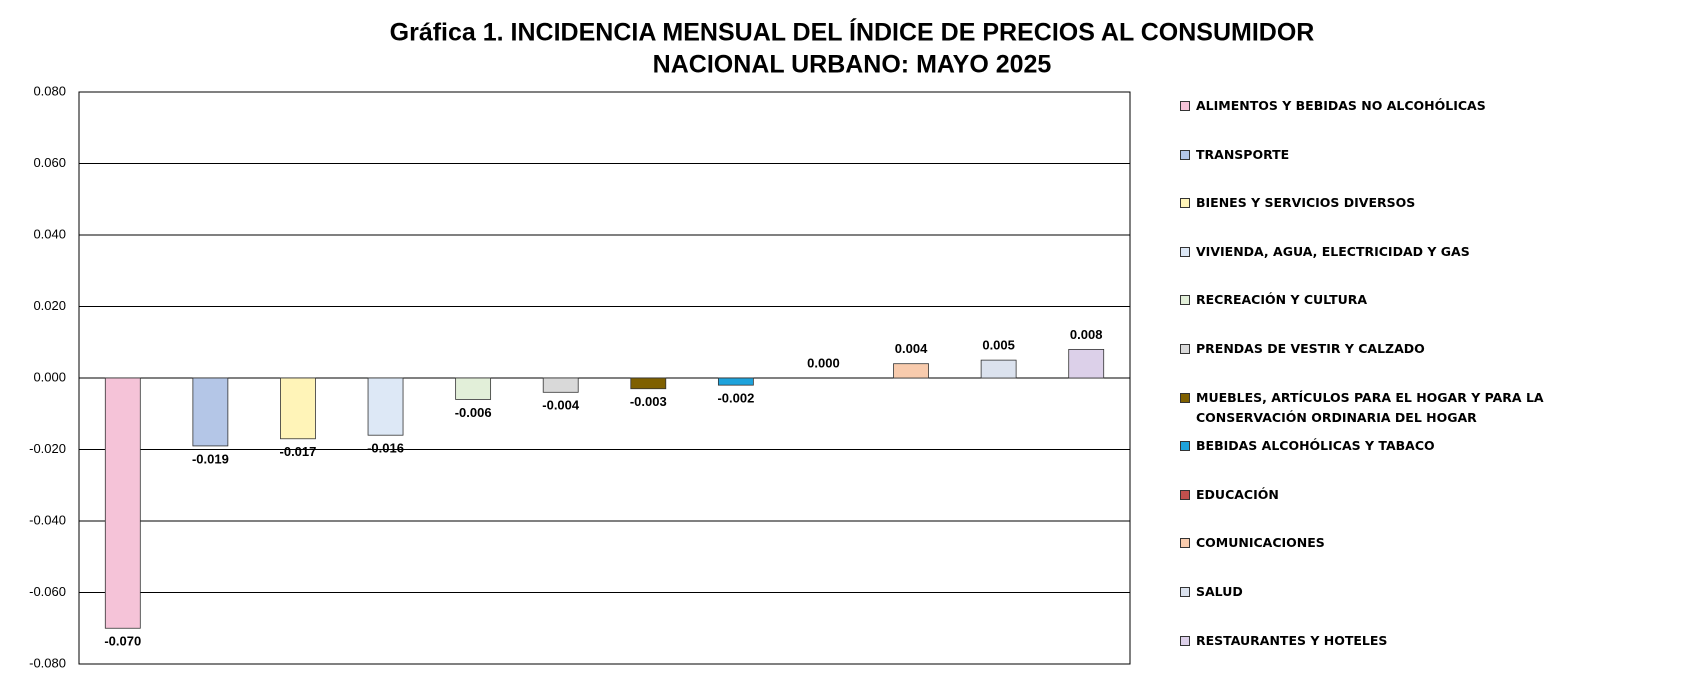 The width and height of the screenshot is (1706, 680). What do you see at coordinates (122, 641) in the screenshot?
I see `value-label: -0.070` at bounding box center [122, 641].